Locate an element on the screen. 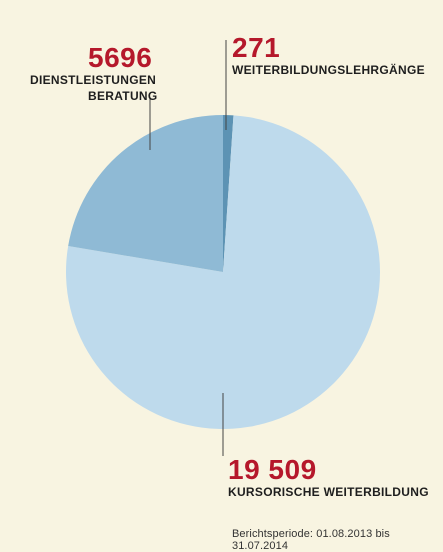 This screenshot has width=443, height=552. leader-lines is located at coordinates (188, 248).